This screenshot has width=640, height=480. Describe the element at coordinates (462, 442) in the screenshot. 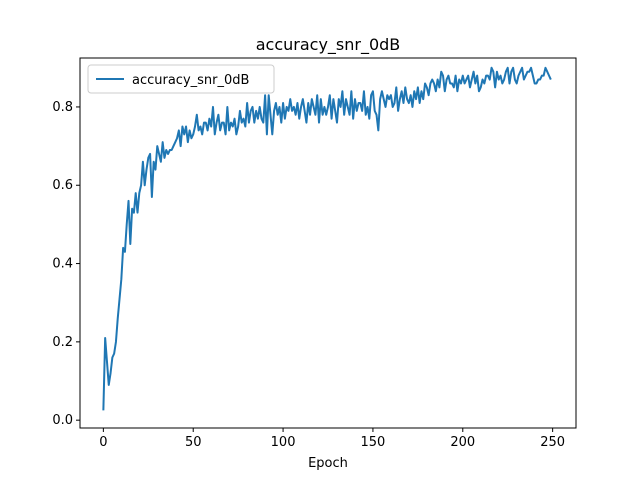

I see `x-tick-label: 200` at that location.